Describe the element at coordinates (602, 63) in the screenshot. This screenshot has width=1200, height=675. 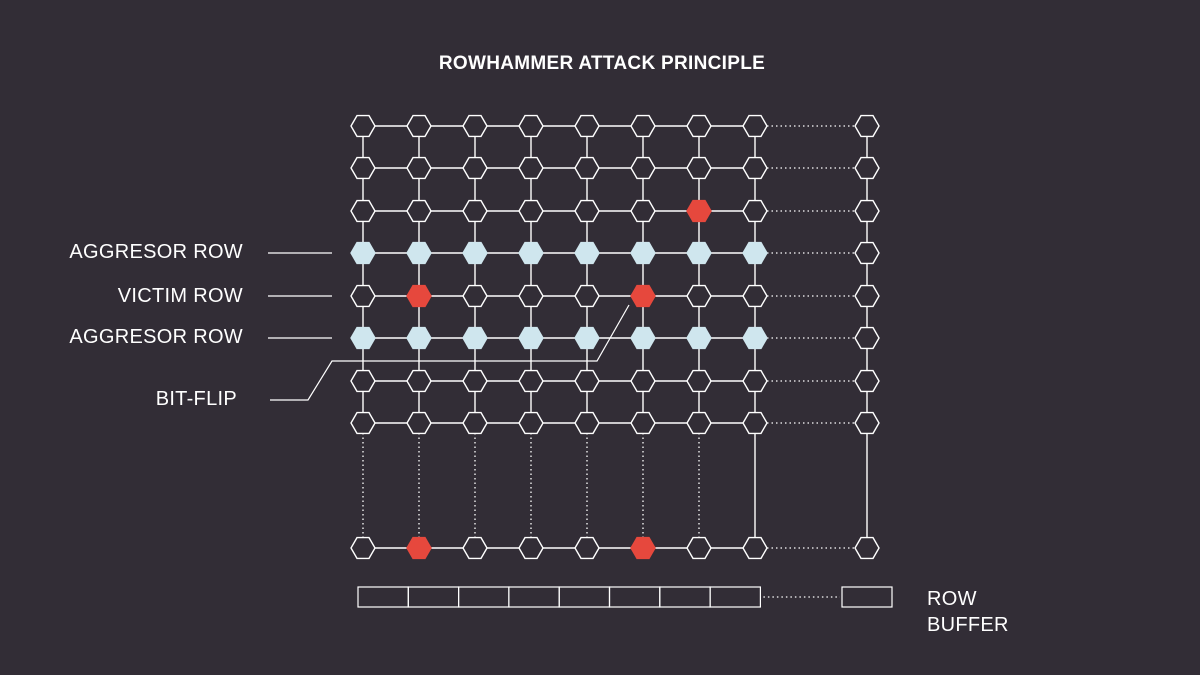
I see `diagram-title: ROWHAMMER ATTACK PRINCIPLE` at that location.